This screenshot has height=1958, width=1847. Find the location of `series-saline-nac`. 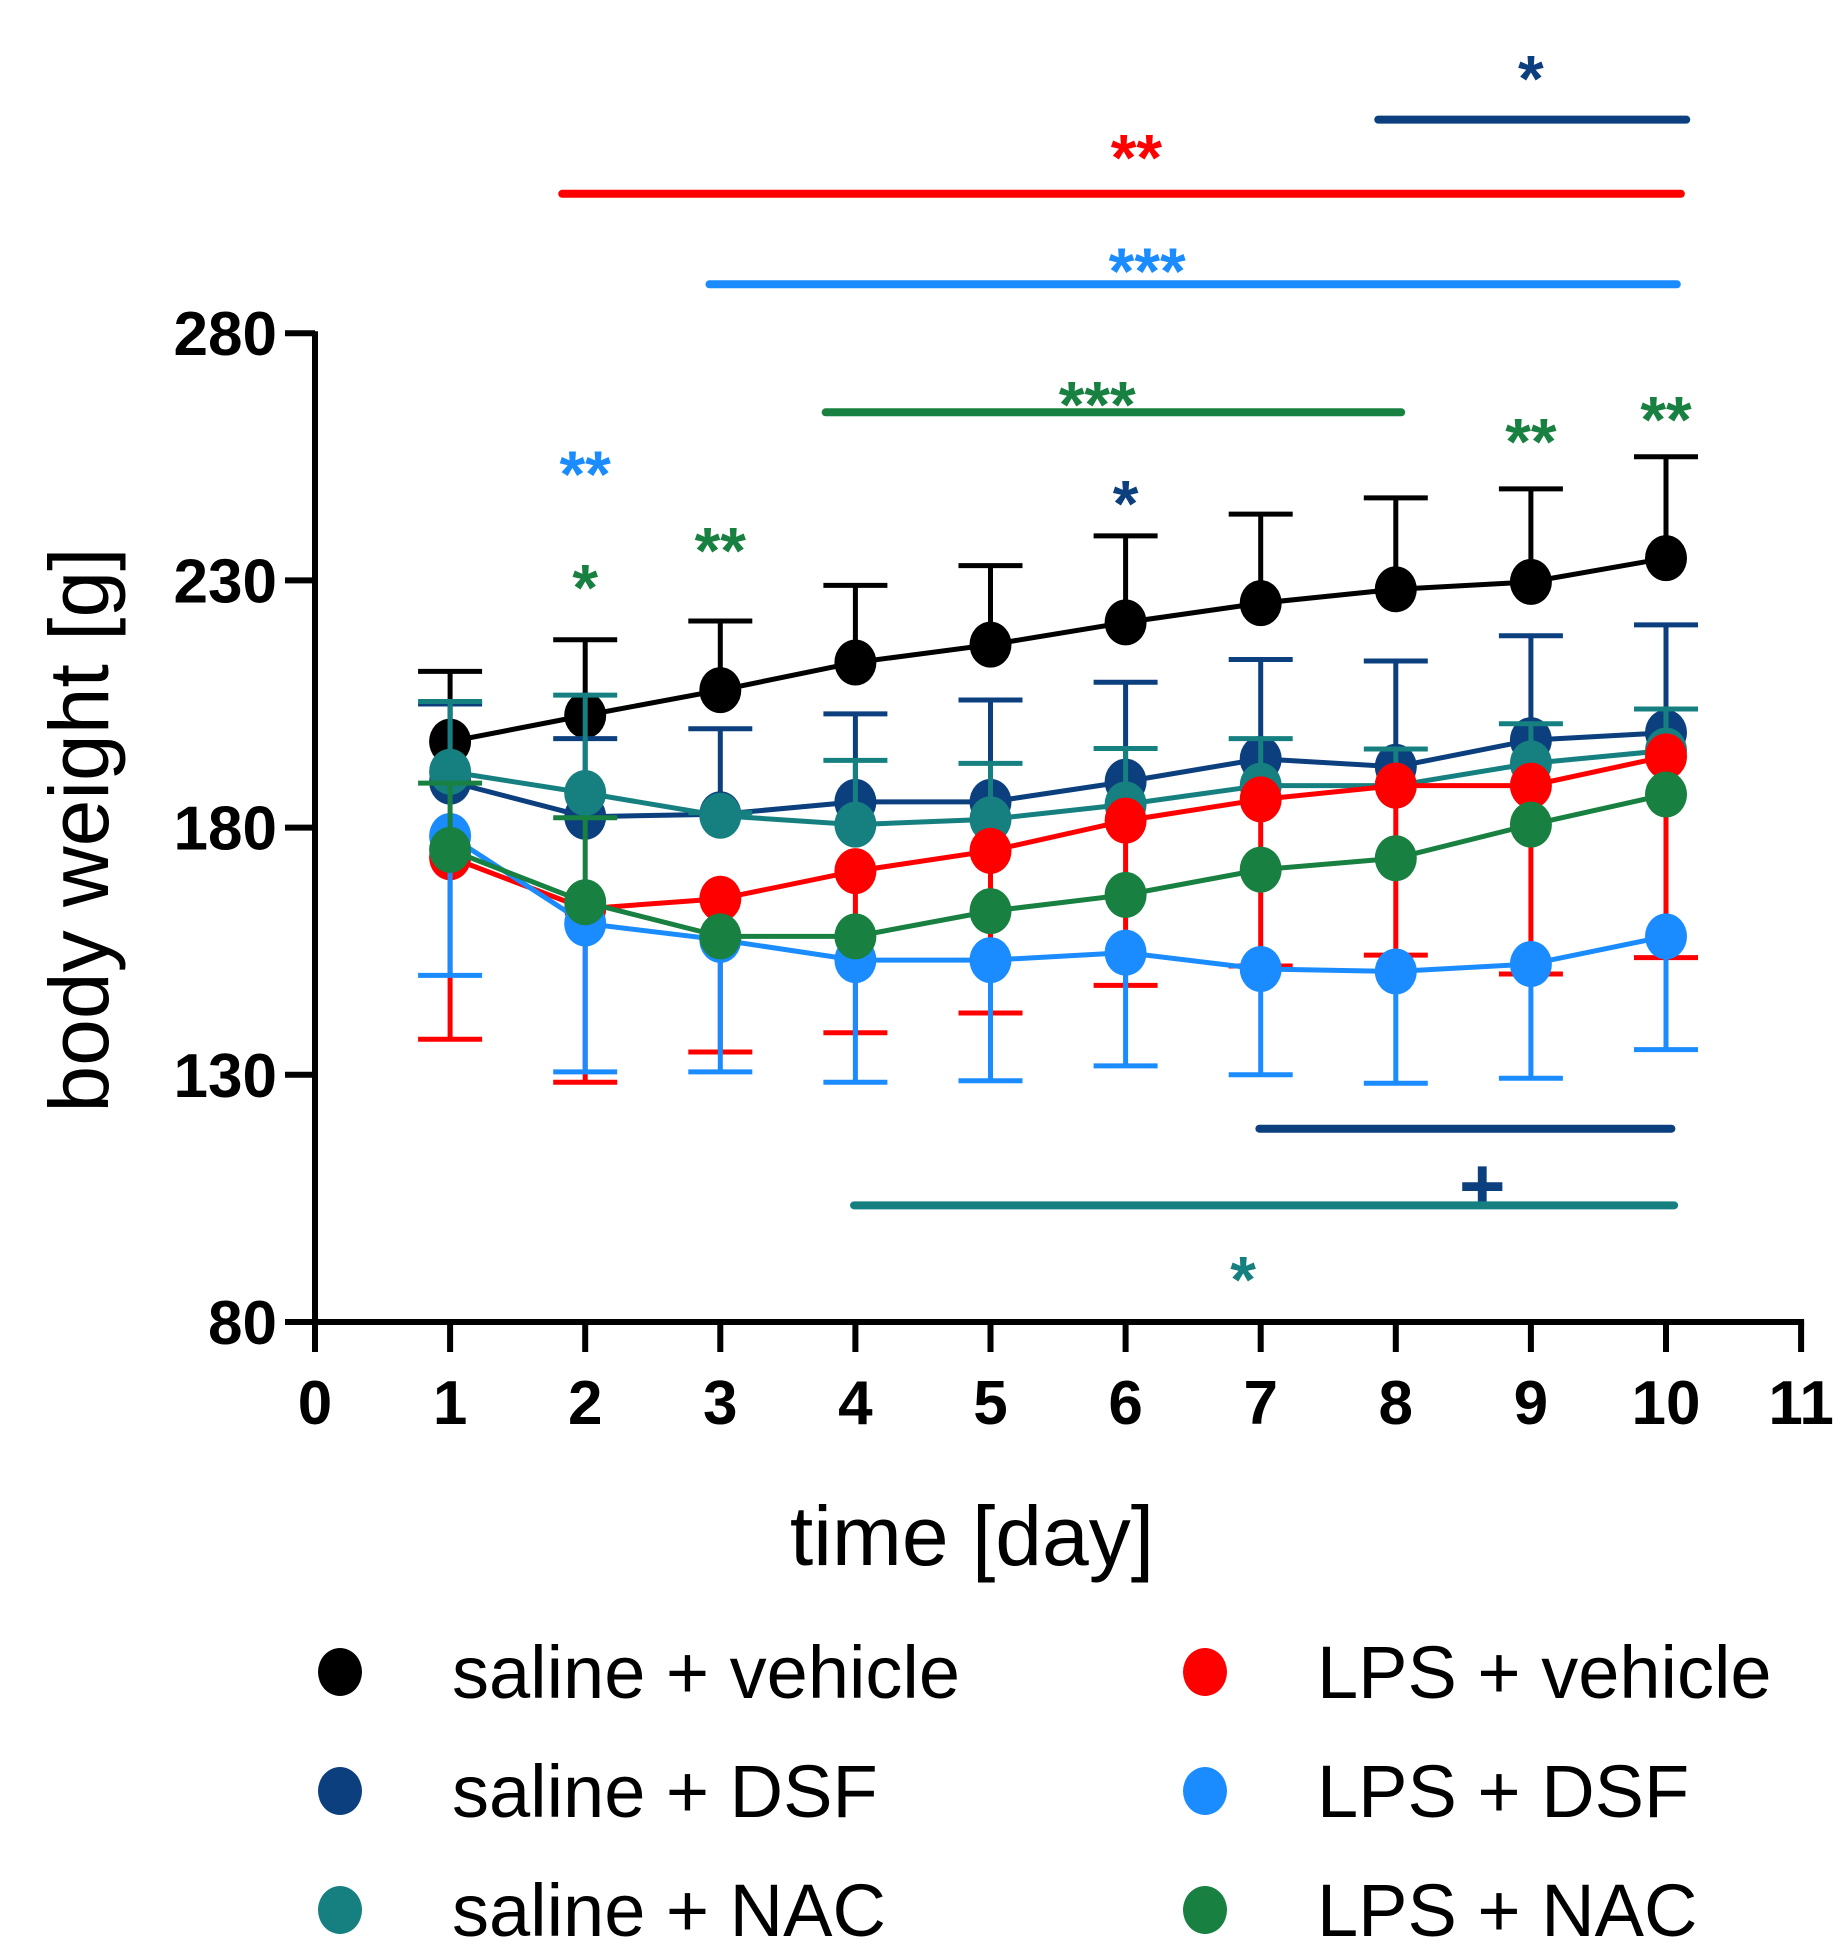

series-saline-nac is located at coordinates (1058, 770).